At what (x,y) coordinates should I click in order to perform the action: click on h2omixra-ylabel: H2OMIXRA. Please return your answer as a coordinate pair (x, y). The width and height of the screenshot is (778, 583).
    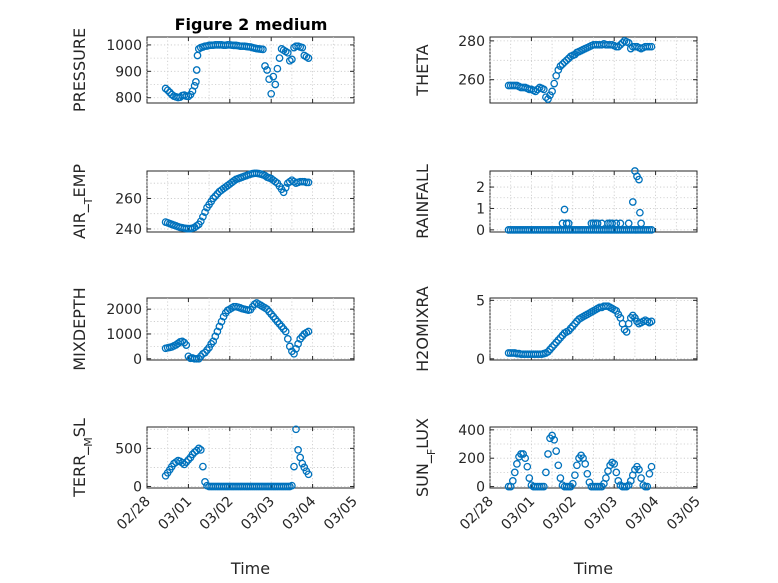
    Looking at the image, I should click on (422, 329).